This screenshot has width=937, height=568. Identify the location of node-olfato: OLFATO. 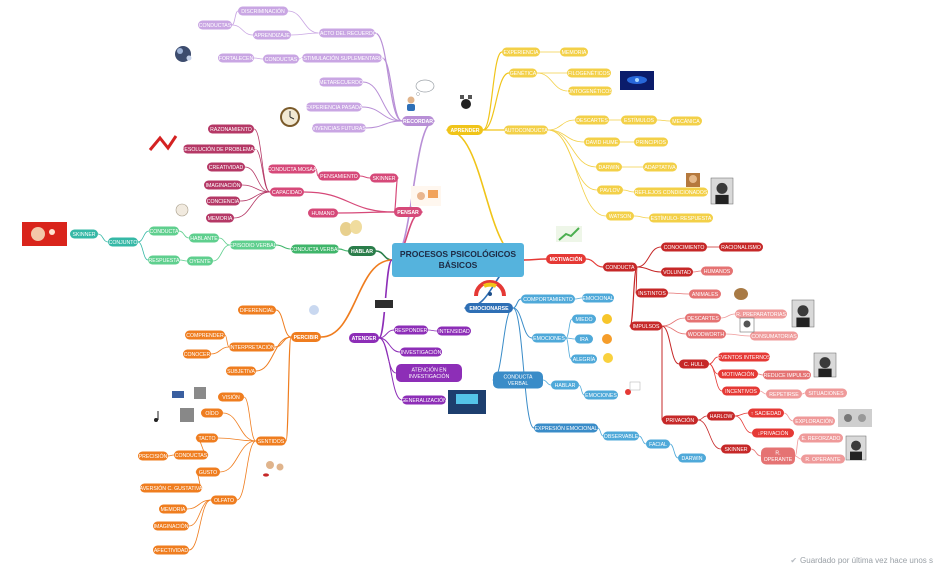
(224, 500).